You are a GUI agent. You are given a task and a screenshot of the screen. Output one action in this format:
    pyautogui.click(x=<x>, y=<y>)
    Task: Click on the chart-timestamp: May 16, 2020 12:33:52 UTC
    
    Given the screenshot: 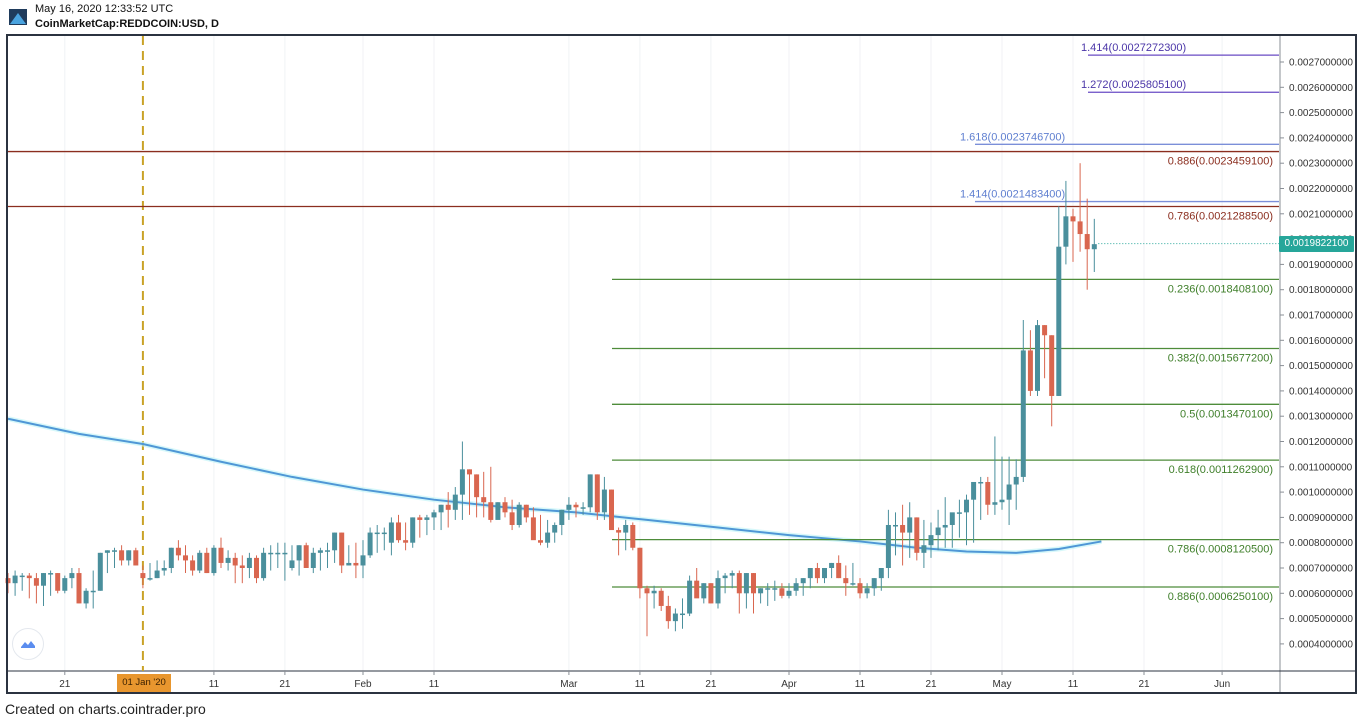 What is the action you would take?
    pyautogui.click(x=104, y=9)
    